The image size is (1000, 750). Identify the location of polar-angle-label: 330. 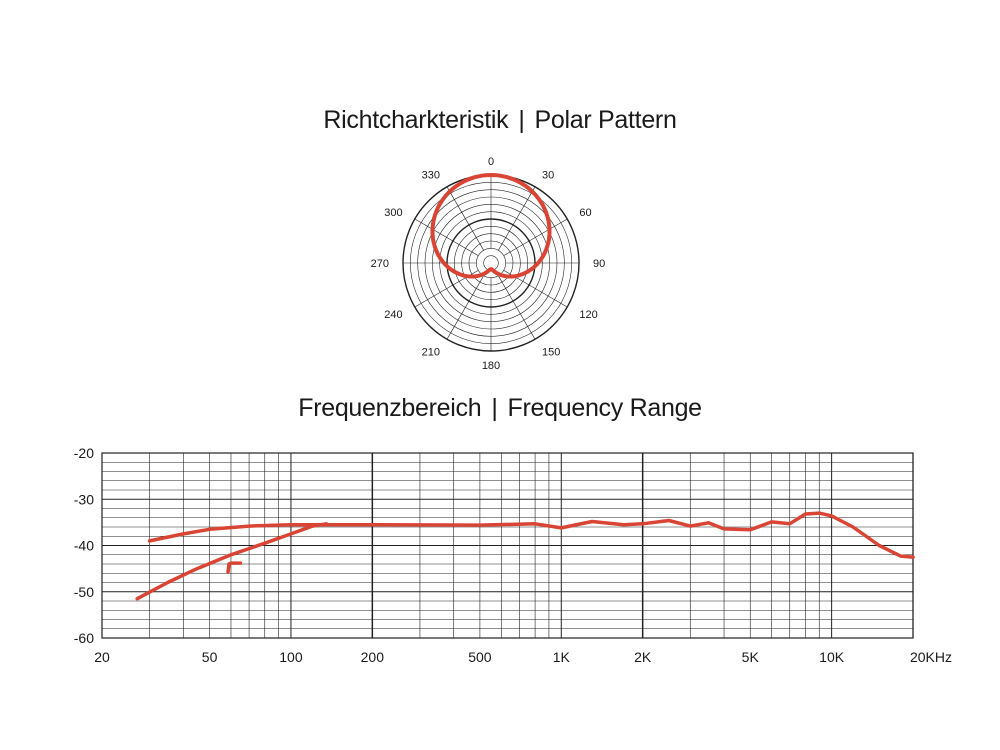
(431, 176).